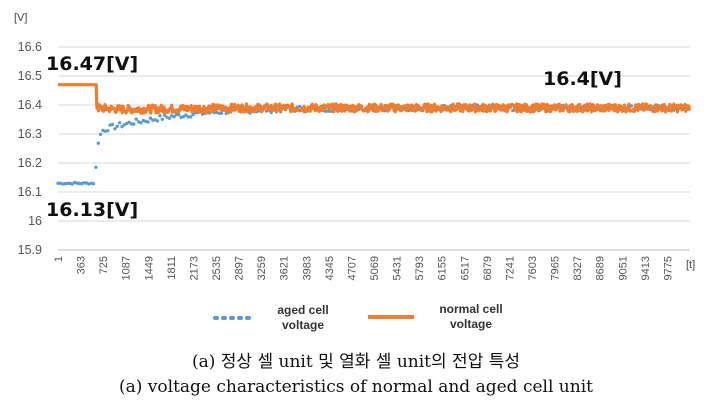 This screenshot has height=417, width=712. I want to click on x-tick-label: 5793, so click(420, 268).